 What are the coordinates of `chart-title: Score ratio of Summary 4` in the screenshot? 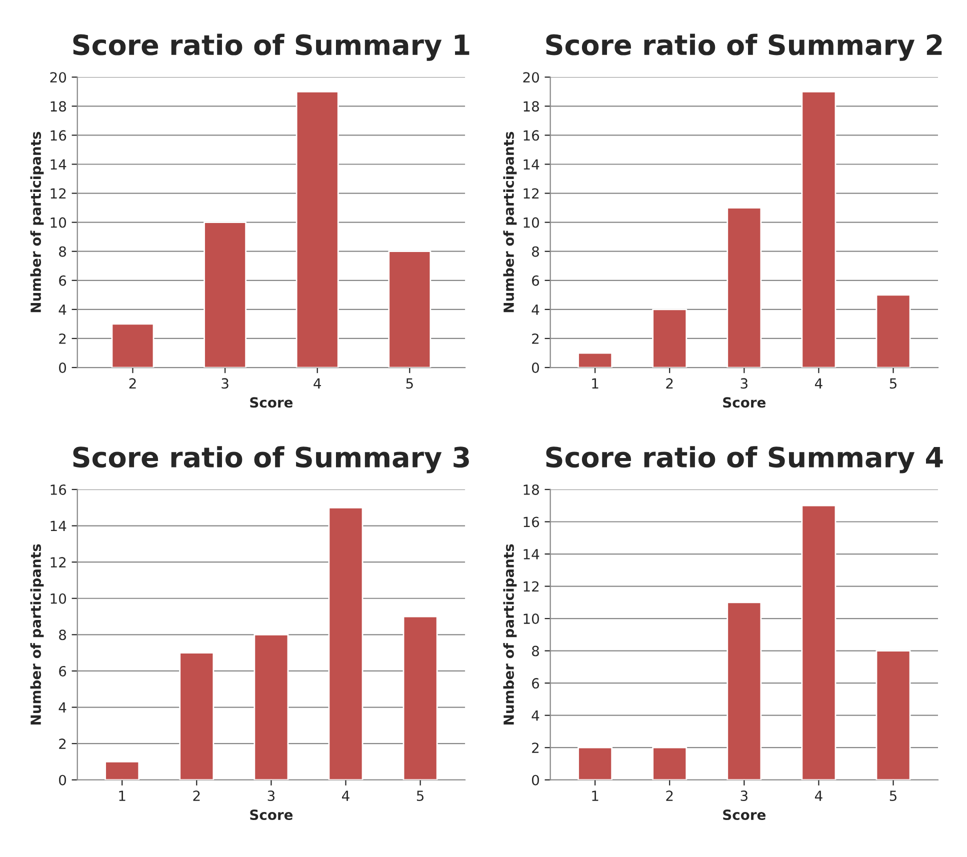 It's located at (744, 460).